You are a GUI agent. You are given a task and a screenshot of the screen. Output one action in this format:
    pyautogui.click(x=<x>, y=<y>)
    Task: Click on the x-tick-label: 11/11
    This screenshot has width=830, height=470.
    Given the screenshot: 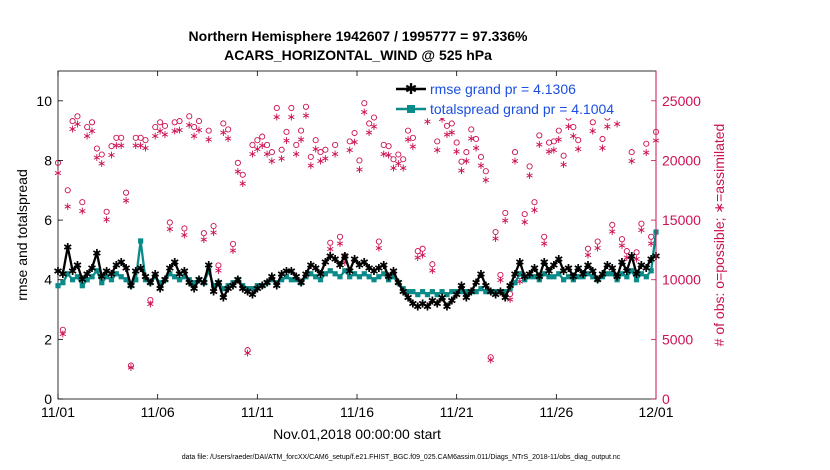 What is the action you would take?
    pyautogui.click(x=257, y=412)
    